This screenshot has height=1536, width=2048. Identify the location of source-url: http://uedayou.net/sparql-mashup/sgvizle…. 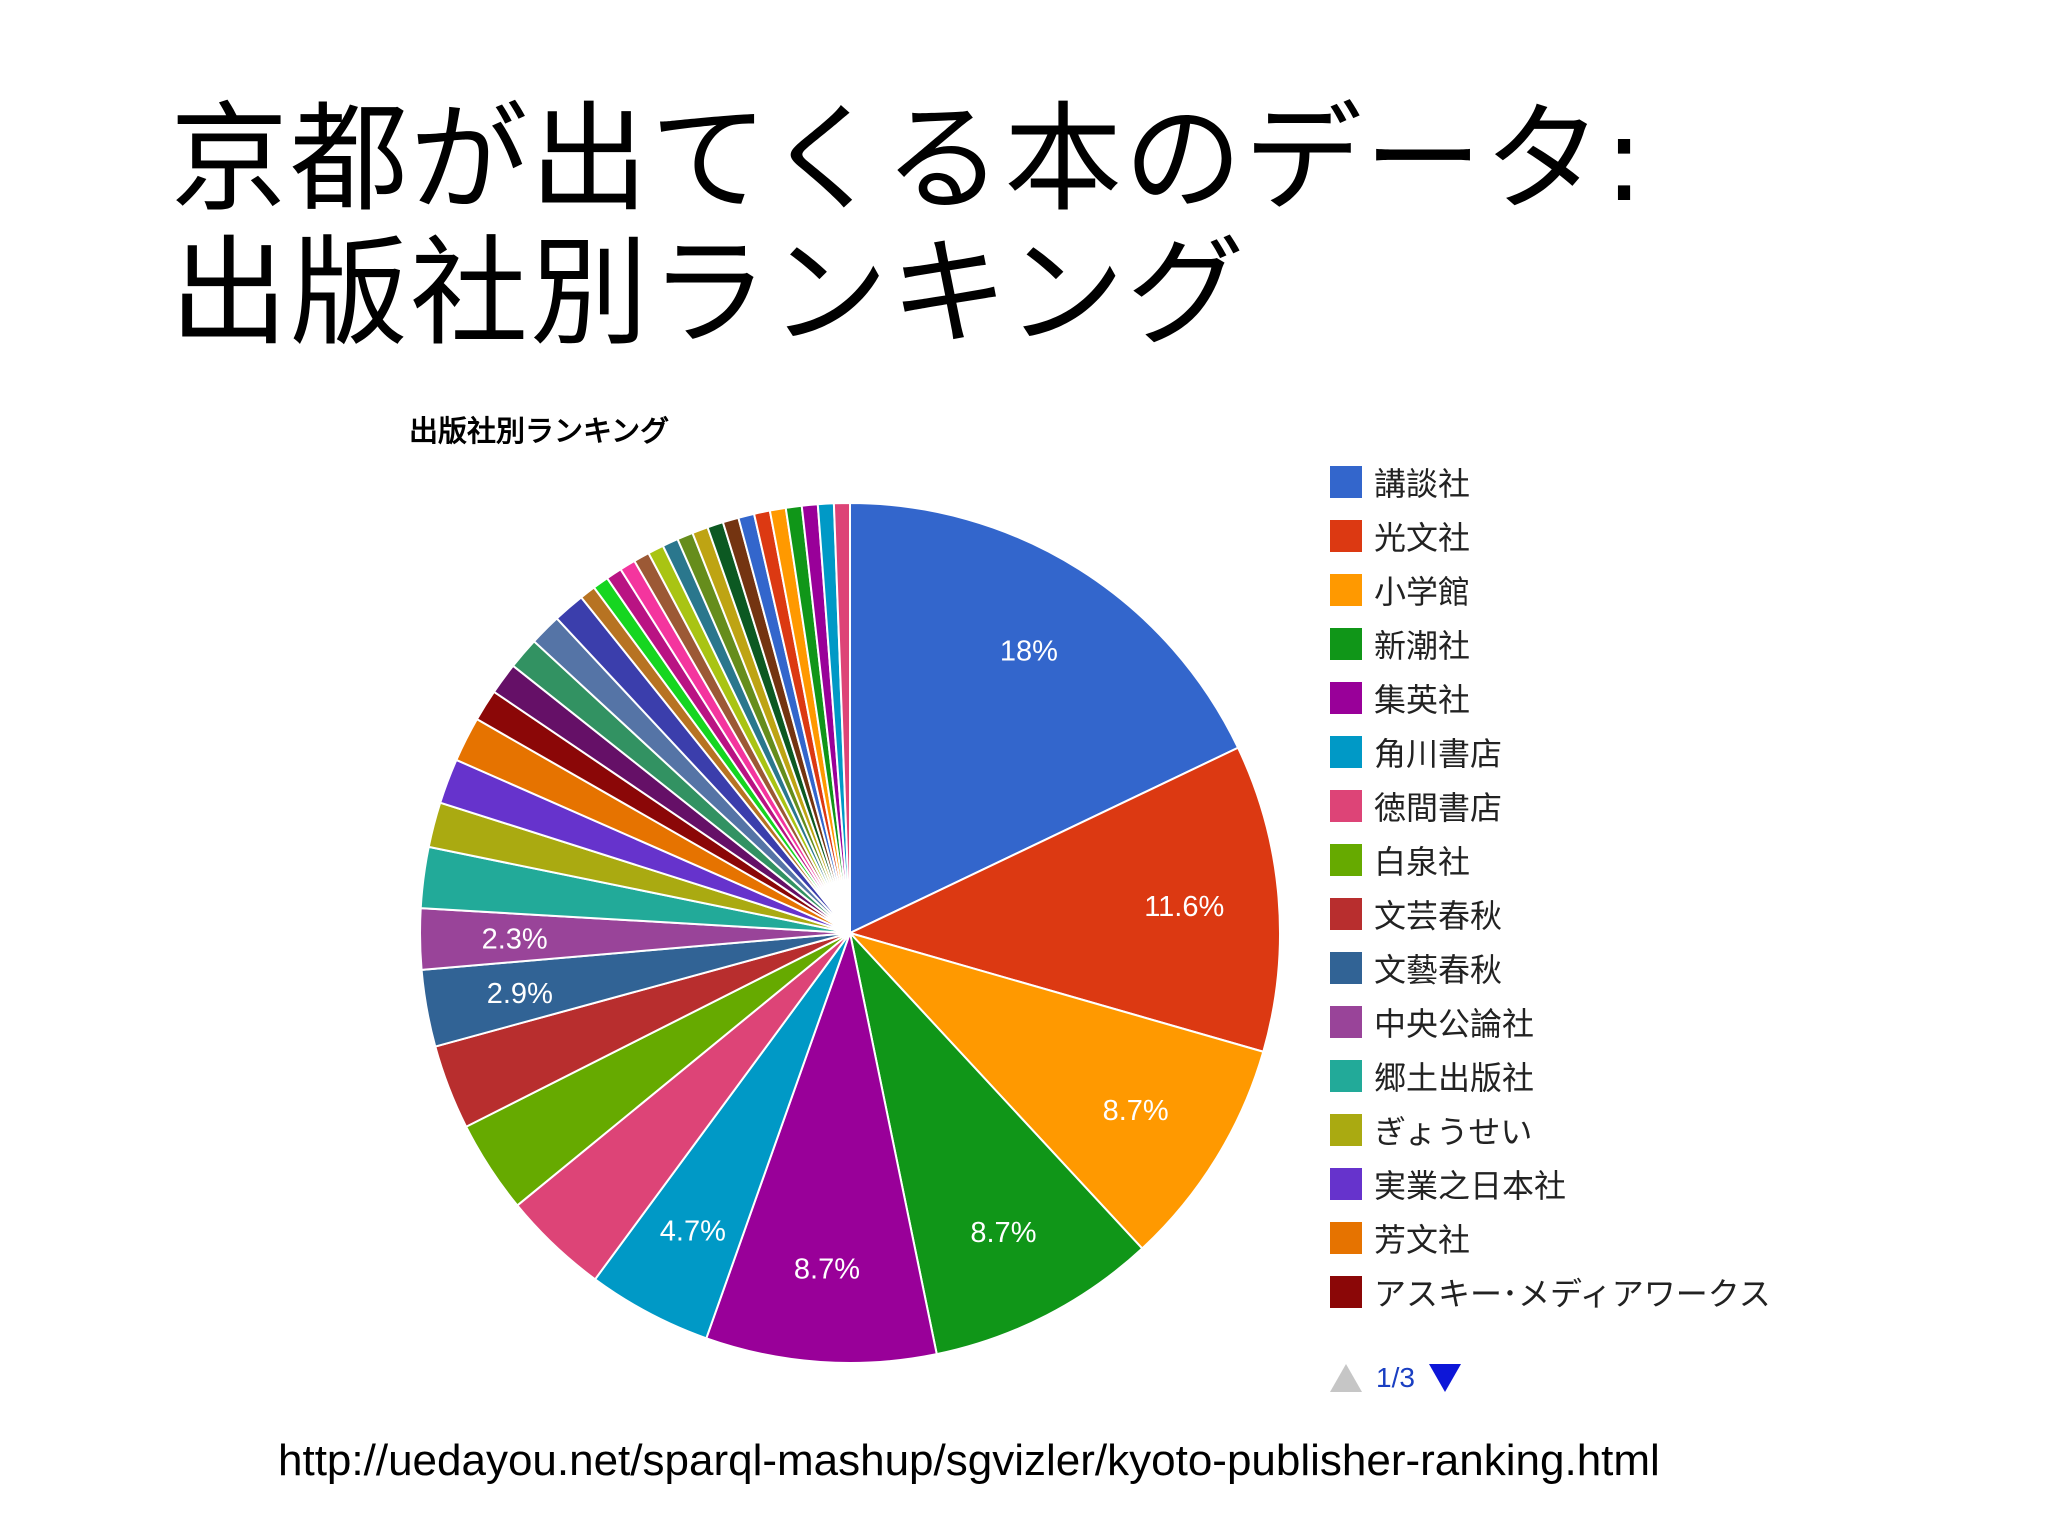
(969, 1460).